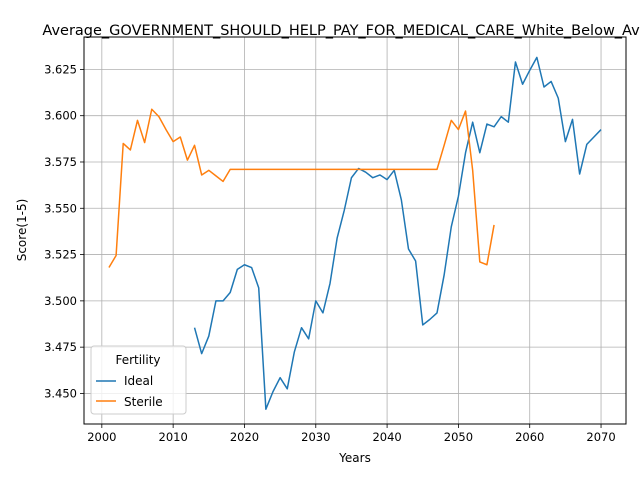  I want to click on y-tick-label: 3.600, so click(60, 116).